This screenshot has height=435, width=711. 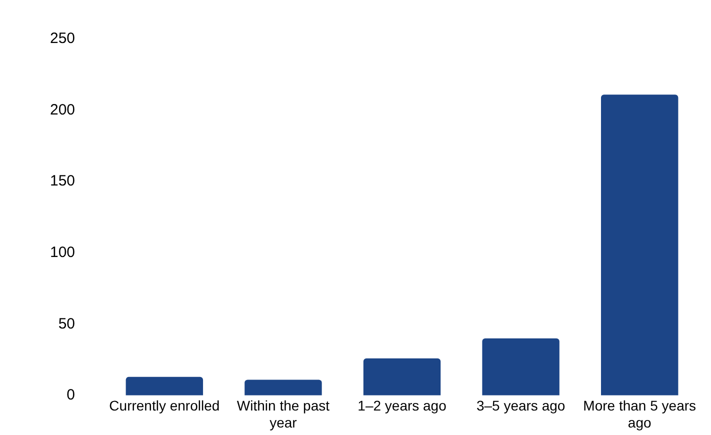 I want to click on x-tick-label: 3–5 years ago, so click(x=521, y=406).